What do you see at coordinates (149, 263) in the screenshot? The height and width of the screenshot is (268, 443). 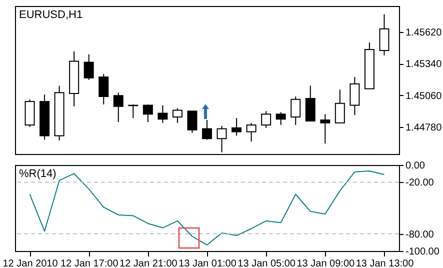 I see `x-tick-label: 12 Jan 21:00` at bounding box center [149, 263].